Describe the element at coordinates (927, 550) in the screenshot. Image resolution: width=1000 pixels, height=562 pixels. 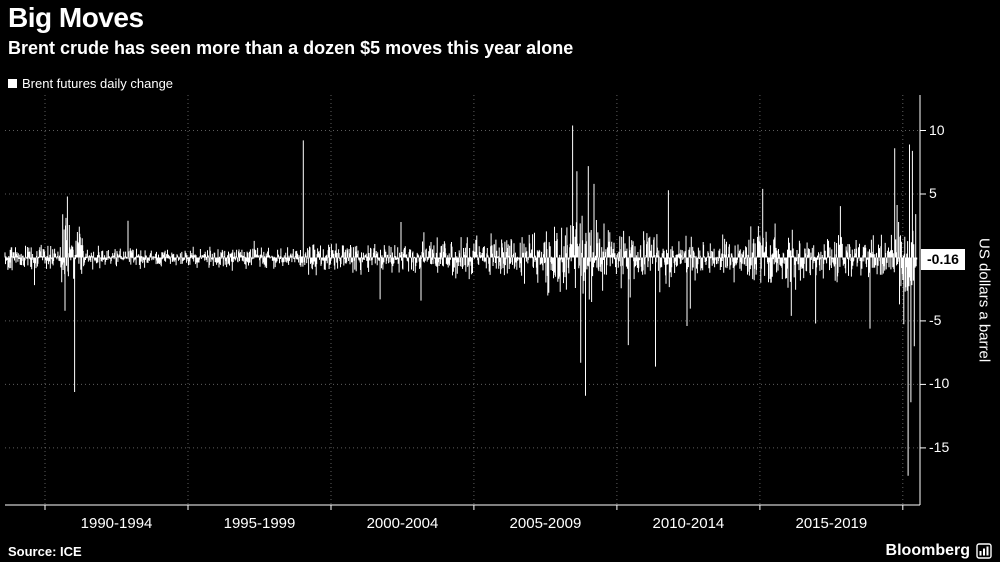
I see `bloomberg-wordmark: Bloomberg` at that location.